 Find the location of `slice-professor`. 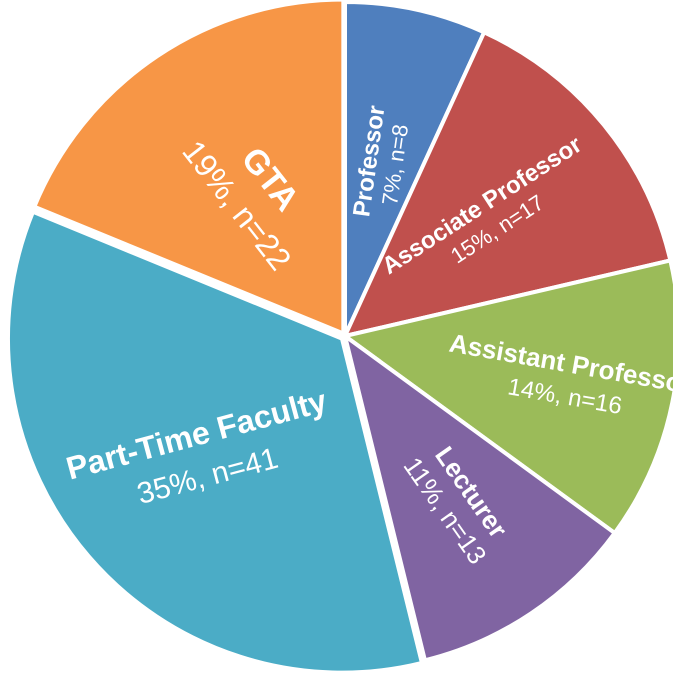

slice-professor is located at coordinates (415, 169).